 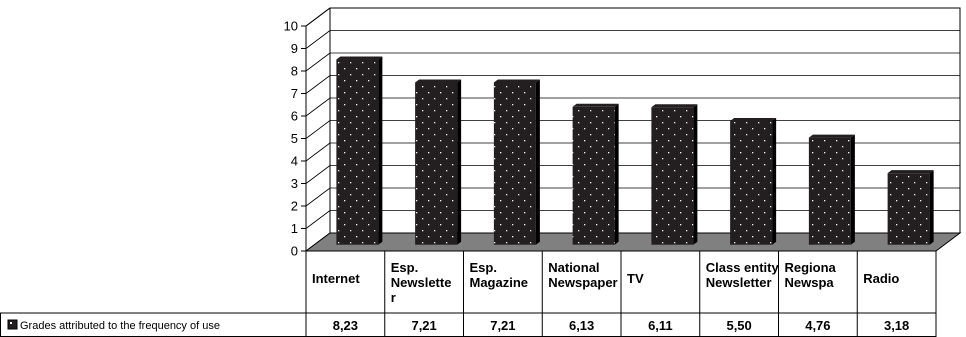 What do you see at coordinates (581, 325) in the screenshot?
I see `data-label: 6,13` at bounding box center [581, 325].